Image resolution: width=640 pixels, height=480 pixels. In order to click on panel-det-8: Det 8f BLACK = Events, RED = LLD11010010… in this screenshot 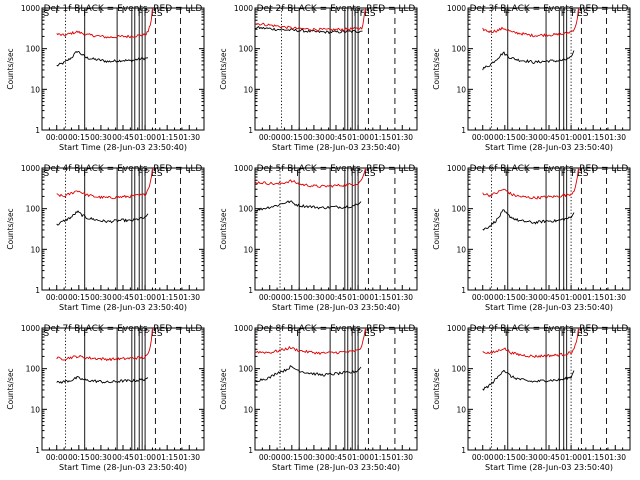, I will do `click(318, 398)`.